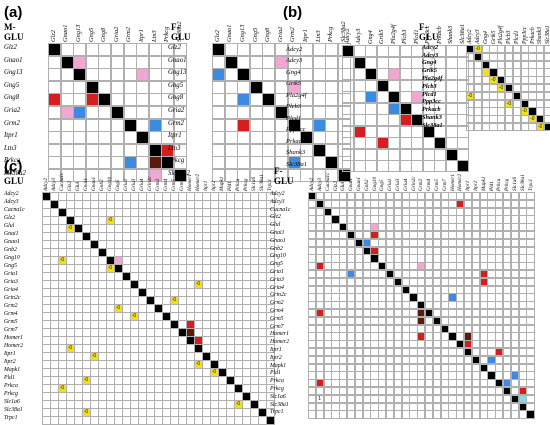  I want to click on column-label: Glul, so click(78, 186).